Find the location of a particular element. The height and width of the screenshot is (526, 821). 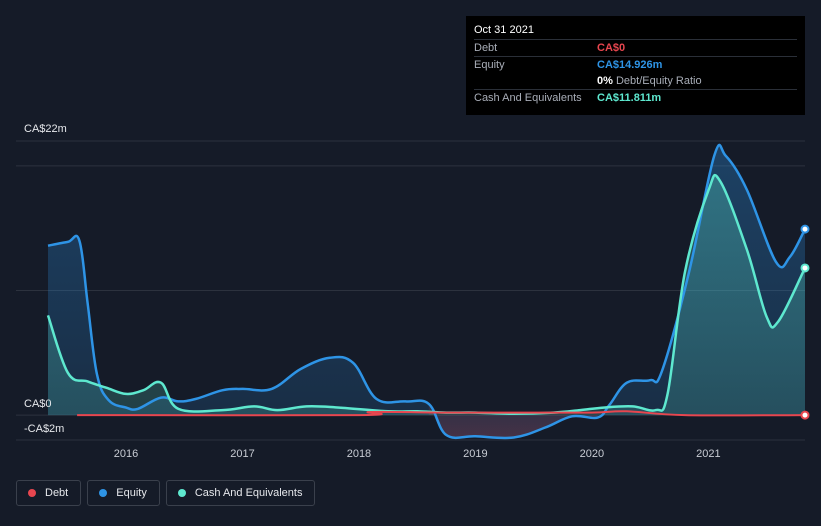

tooltip-equity-row: Equity CA$14.926m is located at coordinates (635, 64).